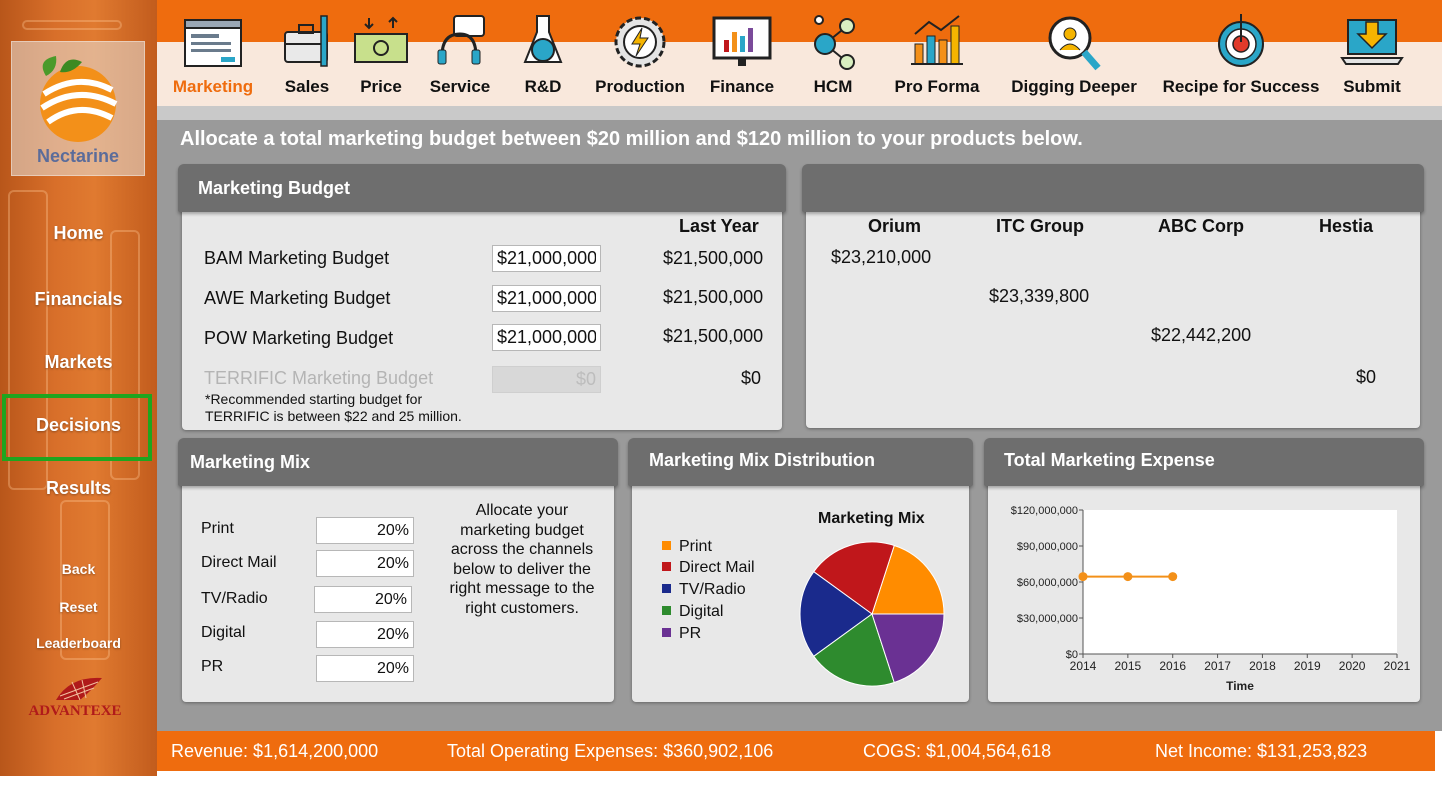  Describe the element at coordinates (640, 42) in the screenshot. I see `gear-lightning-icon` at that location.